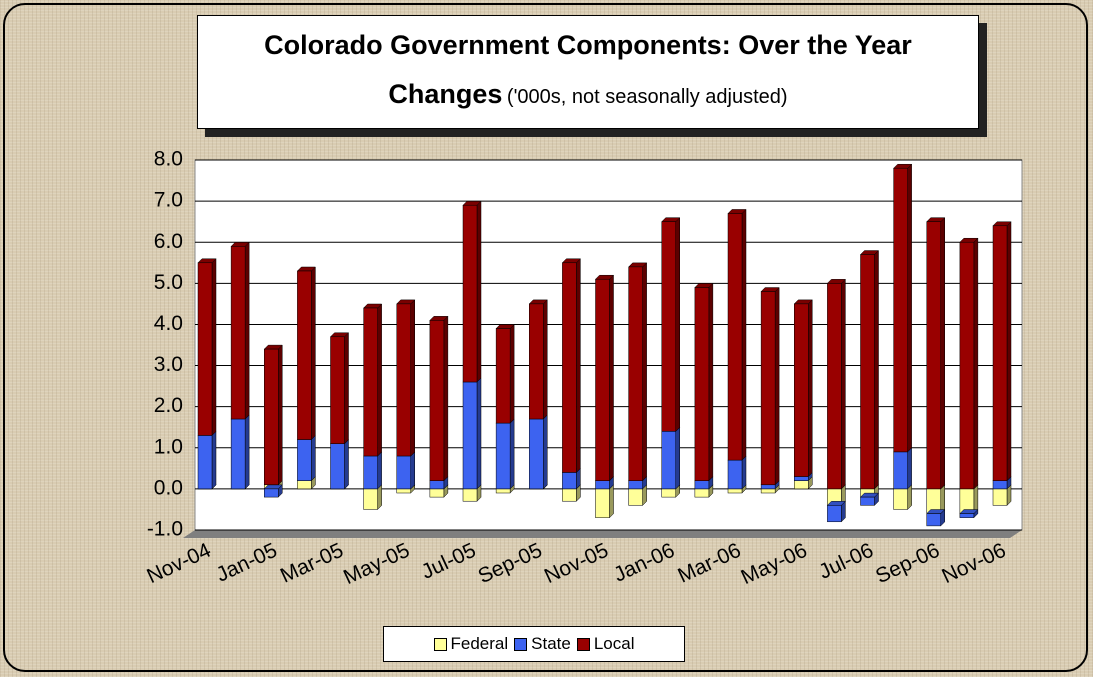 The width and height of the screenshot is (1093, 677). Describe the element at coordinates (376, 564) in the screenshot. I see `x-tick-label: May-05` at that location.